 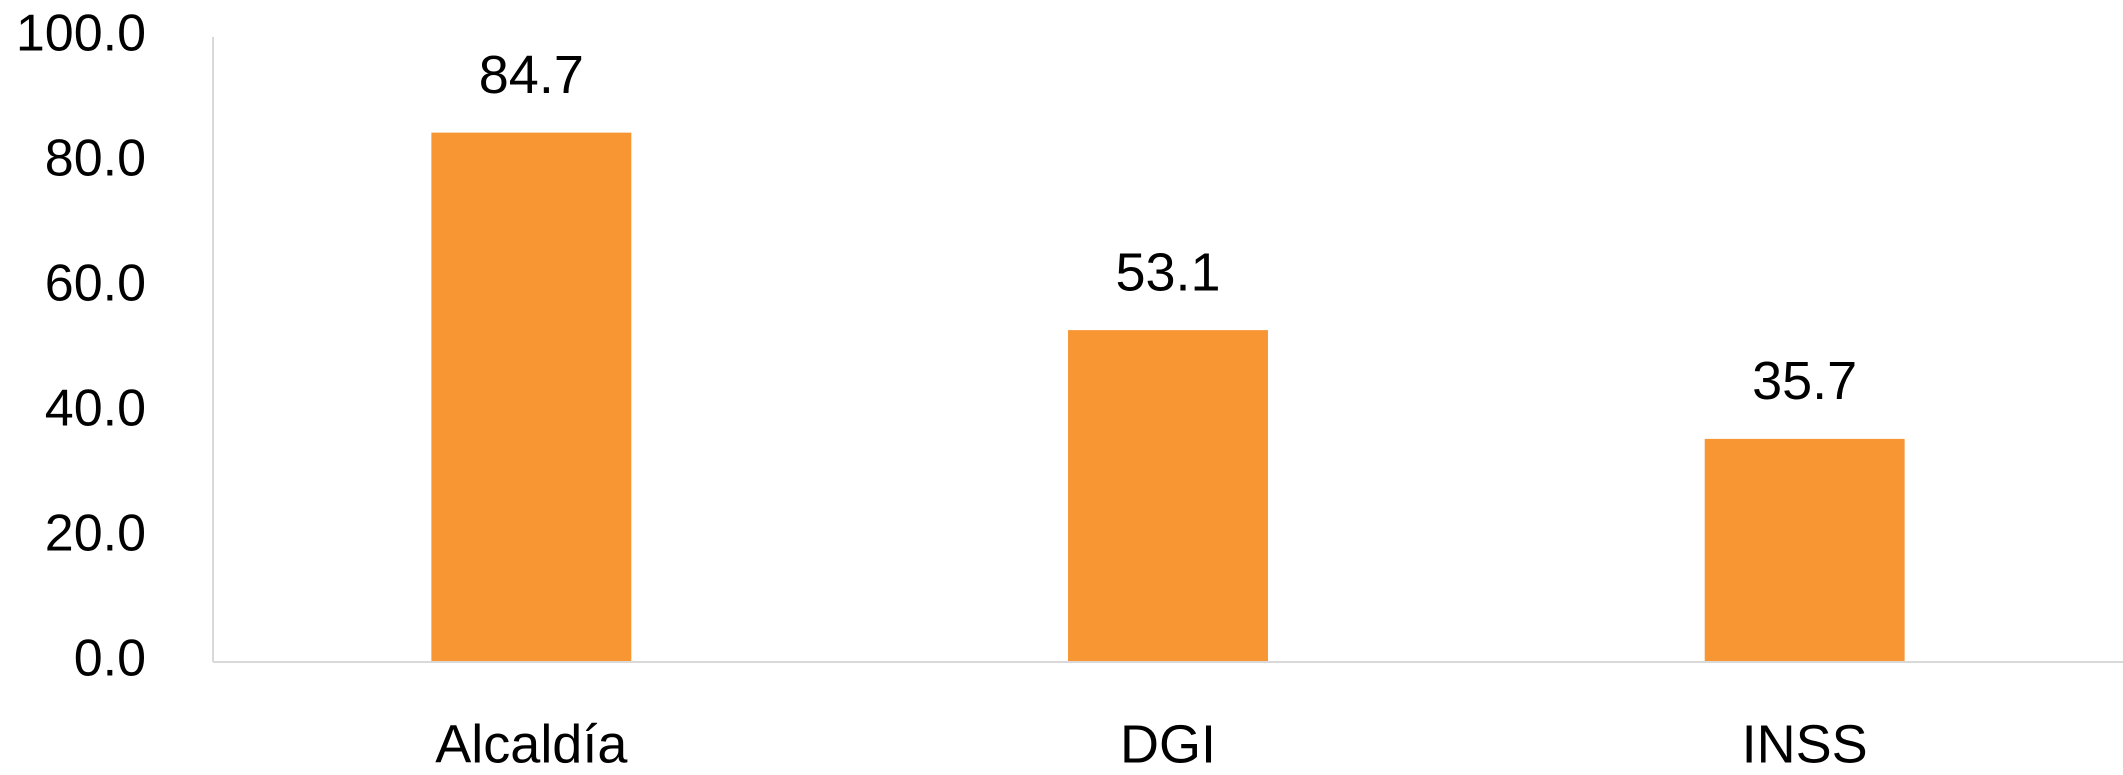 What do you see at coordinates (1167, 272) in the screenshot?
I see `data-label: 53.1` at bounding box center [1167, 272].